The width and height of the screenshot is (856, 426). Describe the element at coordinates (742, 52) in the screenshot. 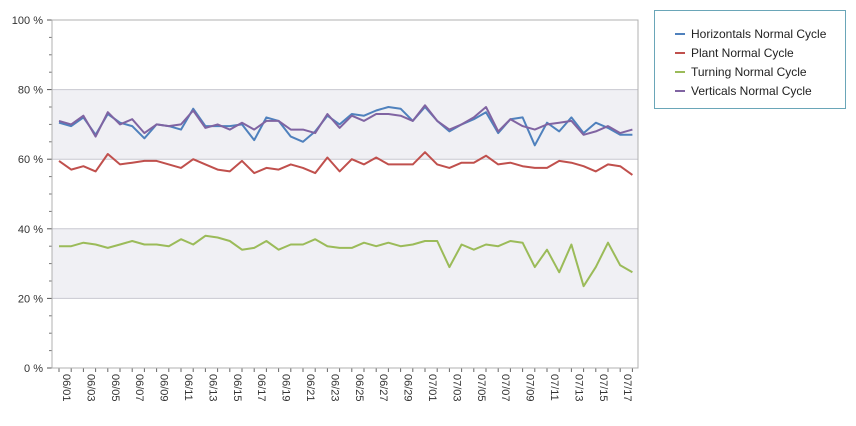

I see `legend-label-plant: Plant Normal Cycle` at that location.